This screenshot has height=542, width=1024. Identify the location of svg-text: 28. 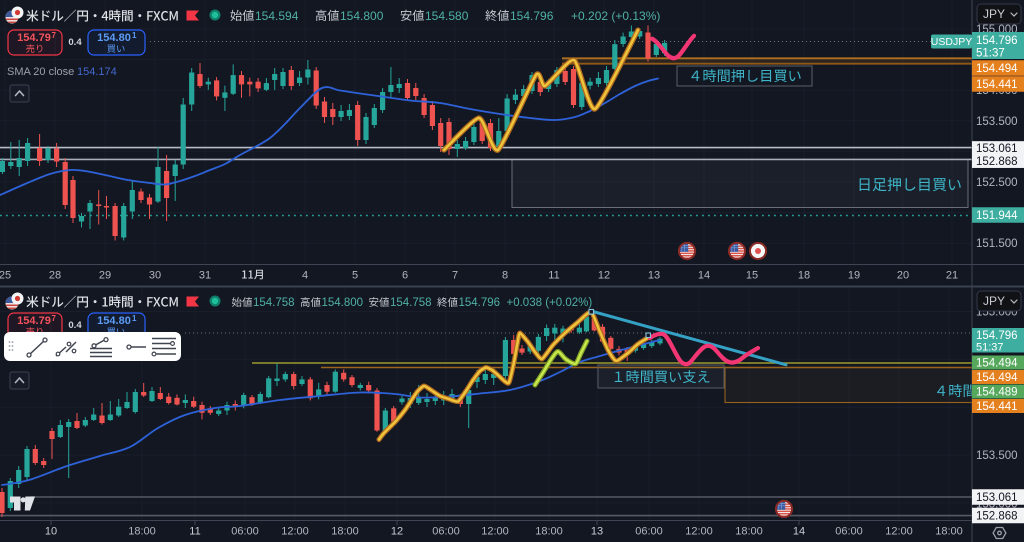
(55, 276).